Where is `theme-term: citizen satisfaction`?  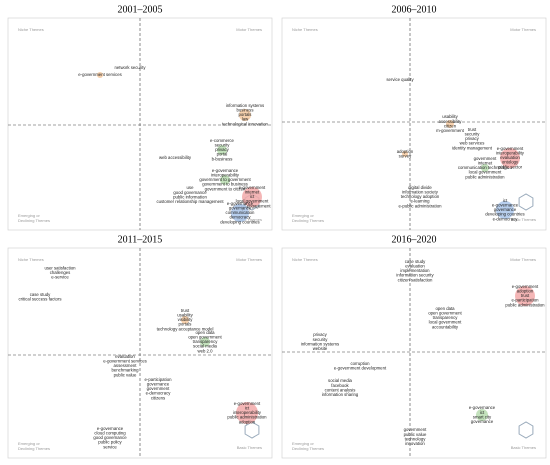
theme-term: citizen satisfaction is located at coordinates (415, 279).